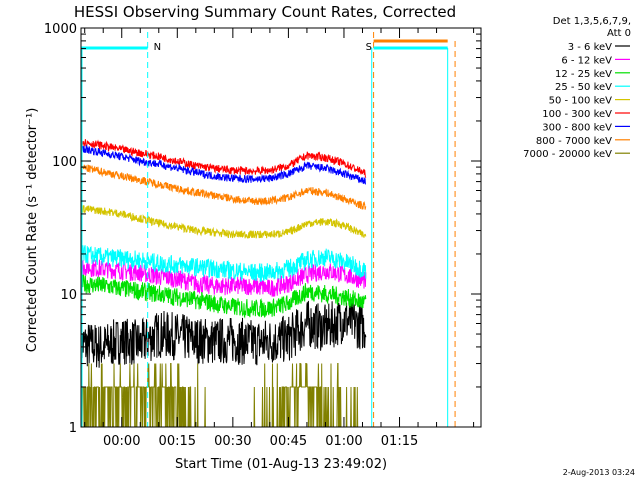 This screenshot has height=480, width=640. I want to click on timestamp-label: 2-Aug-2013 03:24, so click(599, 472).